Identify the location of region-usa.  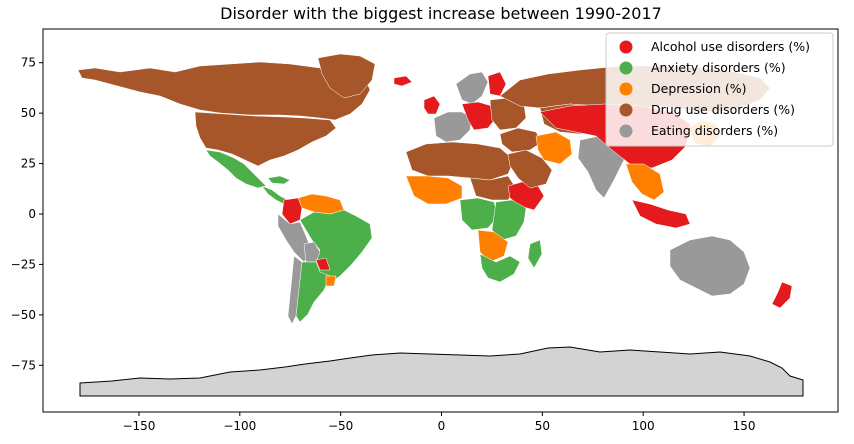
(265, 139).